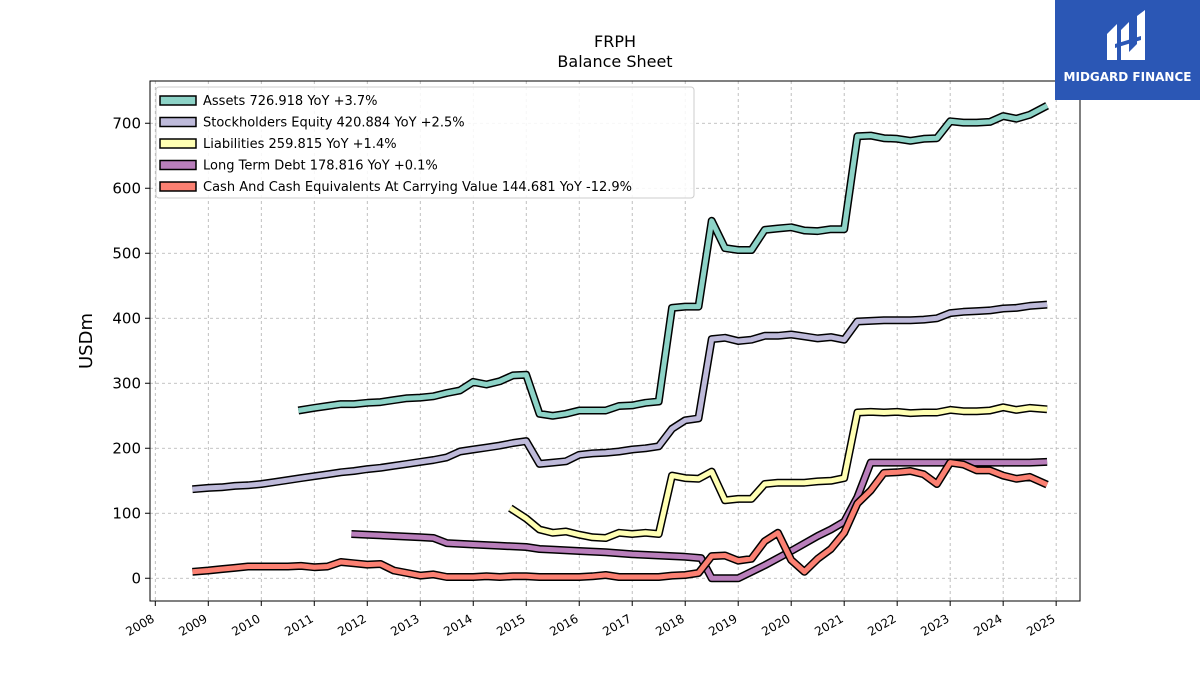 The height and width of the screenshot is (675, 1200). Describe the element at coordinates (126, 188) in the screenshot. I see `y-tick-label: 600` at that location.